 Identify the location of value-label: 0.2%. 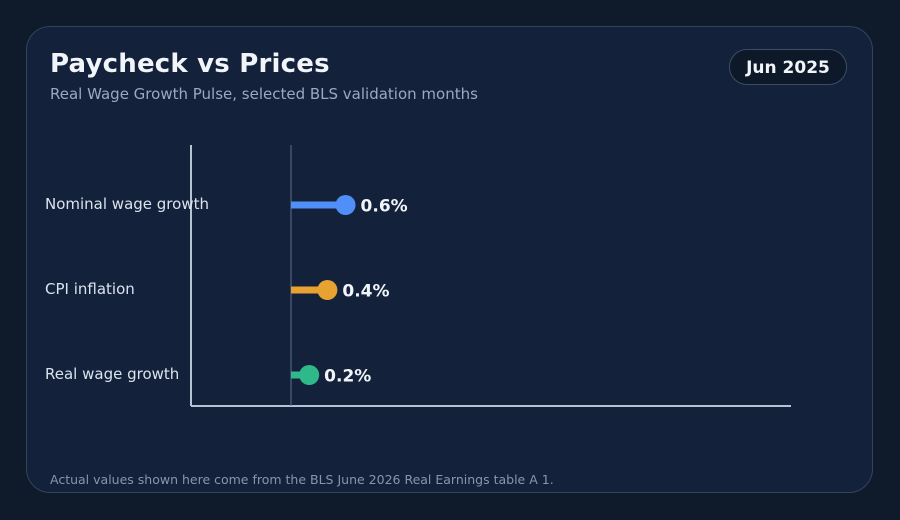
(347, 377).